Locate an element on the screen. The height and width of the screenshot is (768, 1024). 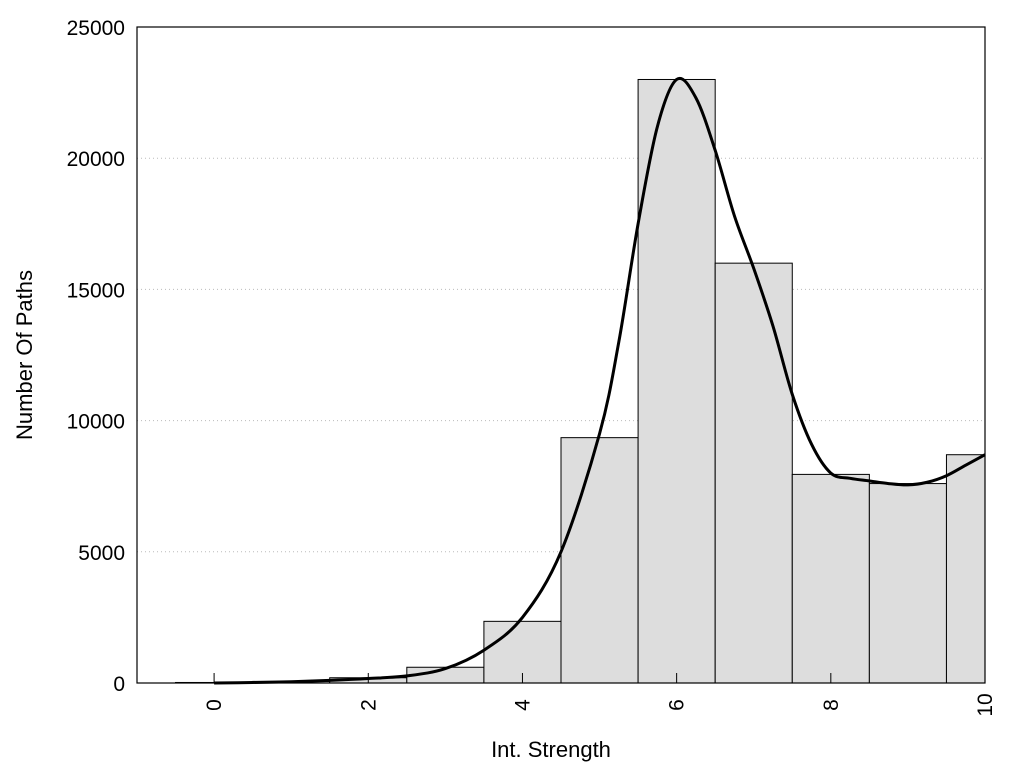
y-tick-label: 0 is located at coordinates (119, 684).